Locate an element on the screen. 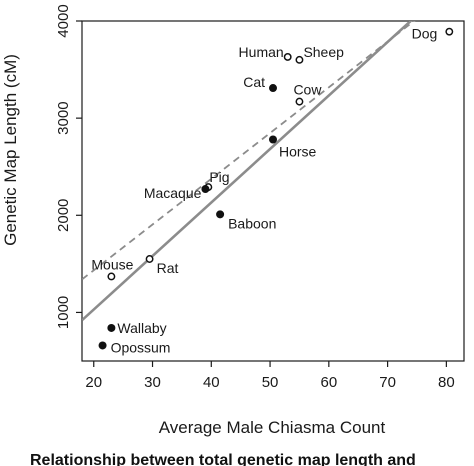 Image resolution: width=474 pixels, height=466 pixels. point-label-dog: Dog is located at coordinates (425, 34).